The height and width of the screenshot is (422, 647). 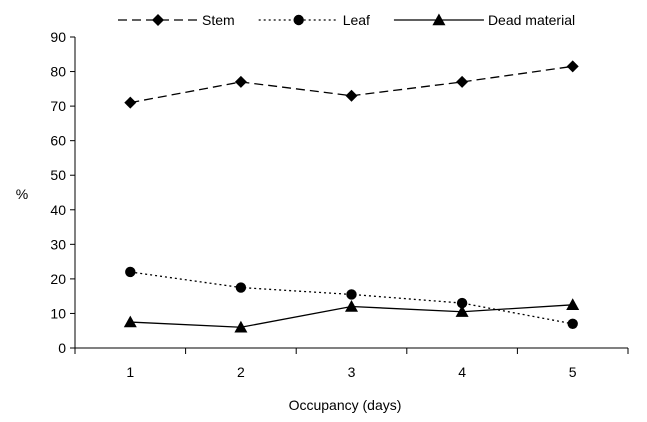 What do you see at coordinates (462, 372) in the screenshot?
I see `x-tick-label: 4` at bounding box center [462, 372].